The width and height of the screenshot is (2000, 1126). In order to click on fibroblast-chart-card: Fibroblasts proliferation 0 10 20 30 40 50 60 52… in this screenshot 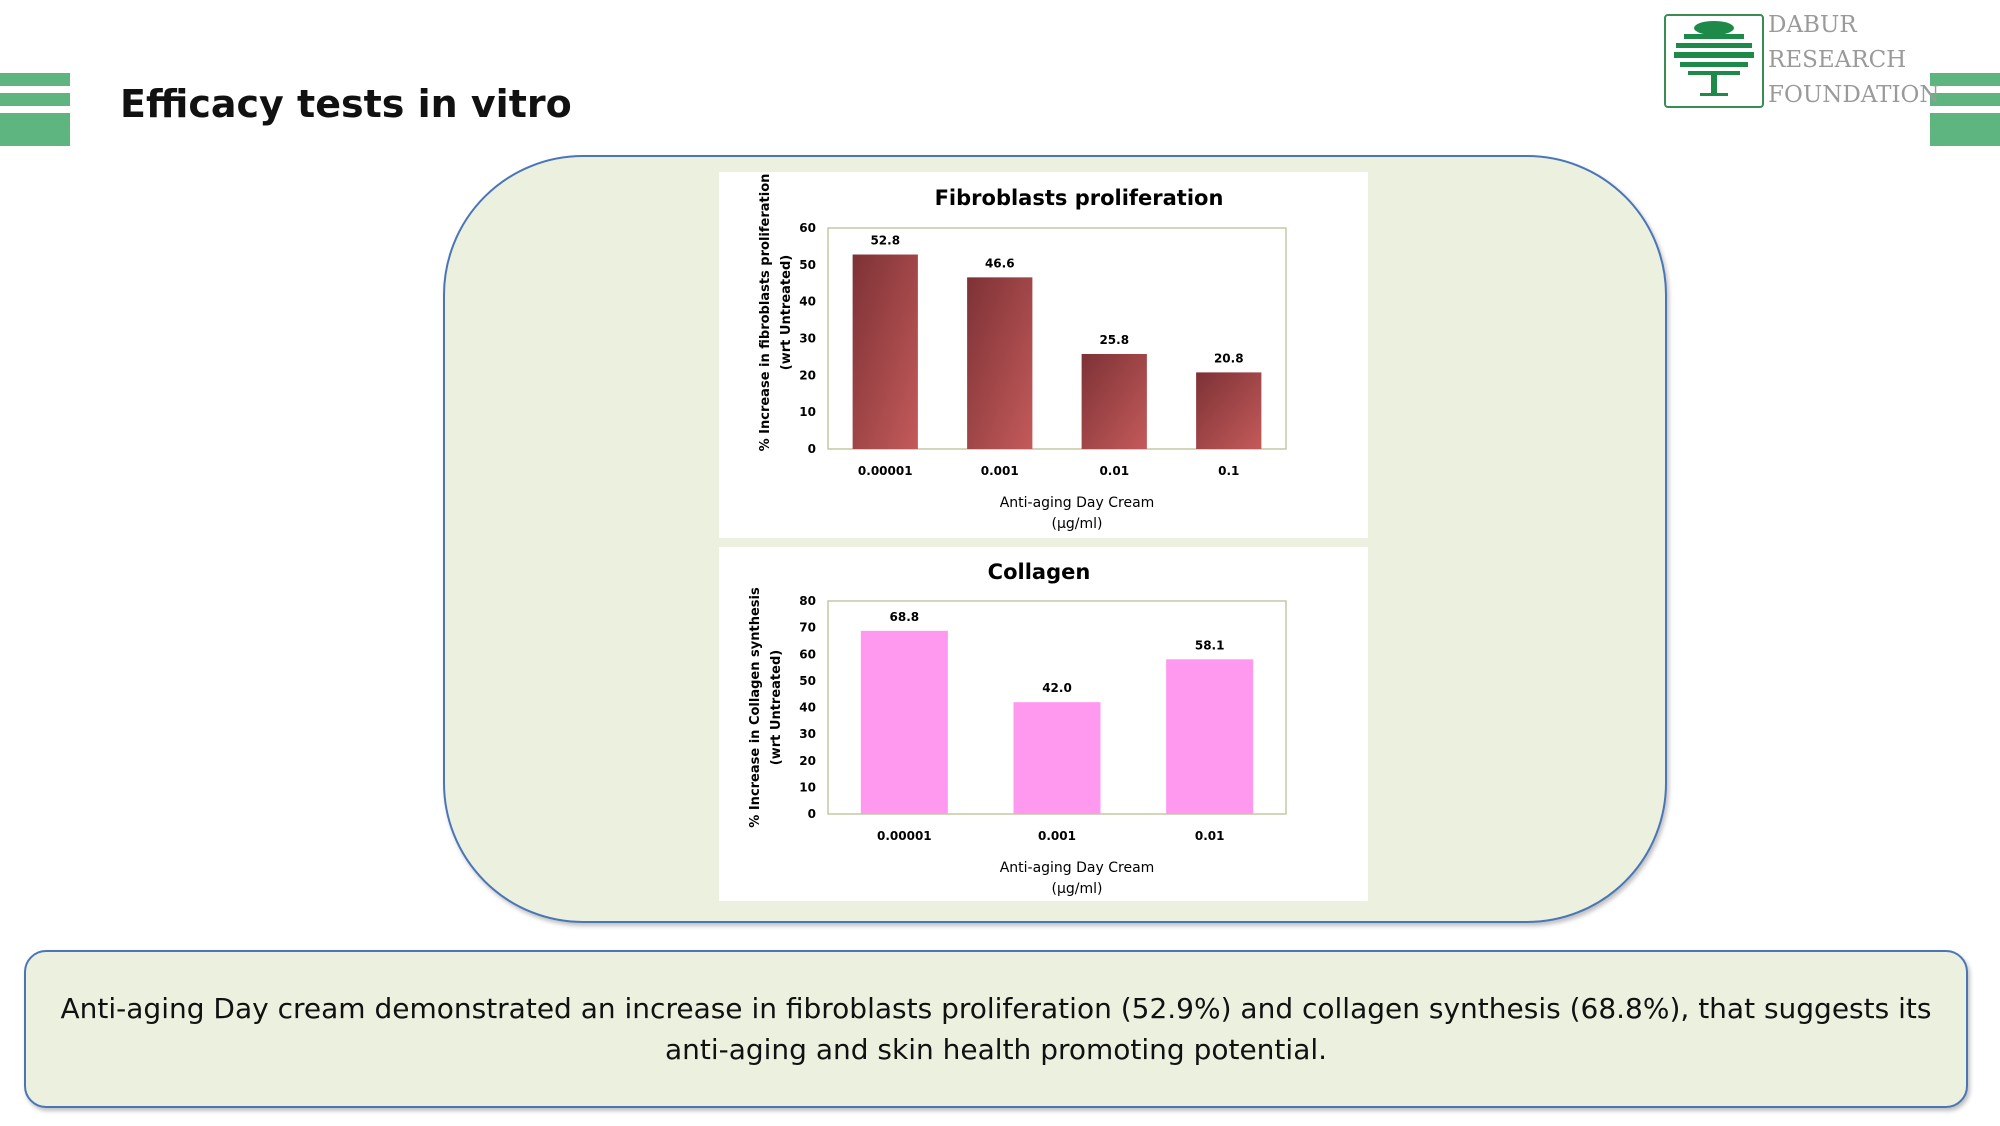, I will do `click(1043, 355)`.